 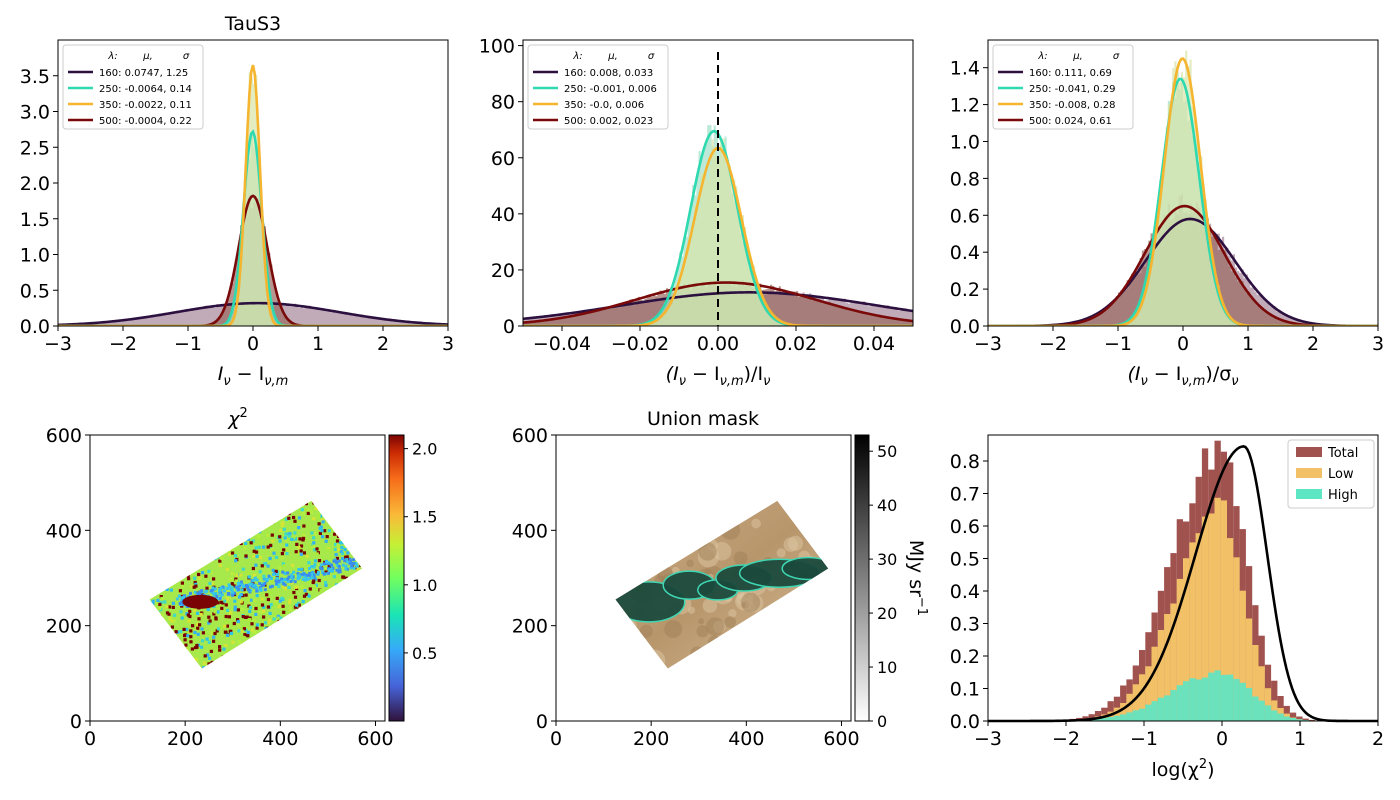 What do you see at coordinates (1183, 344) in the screenshot?
I see `x-tick-label: 0` at bounding box center [1183, 344].